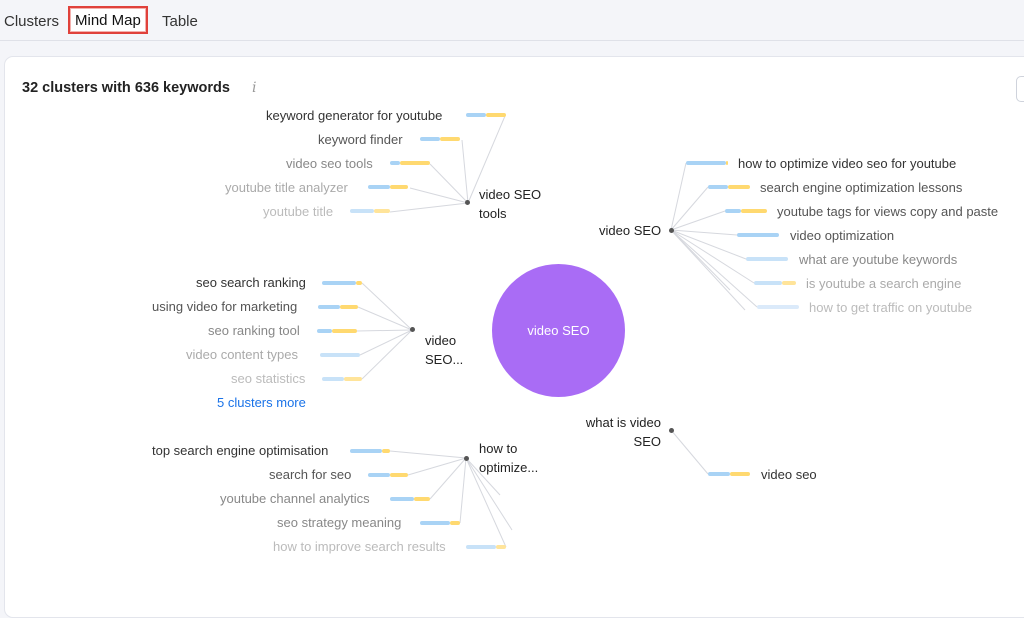 The width and height of the screenshot is (1024, 618). I want to click on cluster-hub-line: how to, so click(498, 448).